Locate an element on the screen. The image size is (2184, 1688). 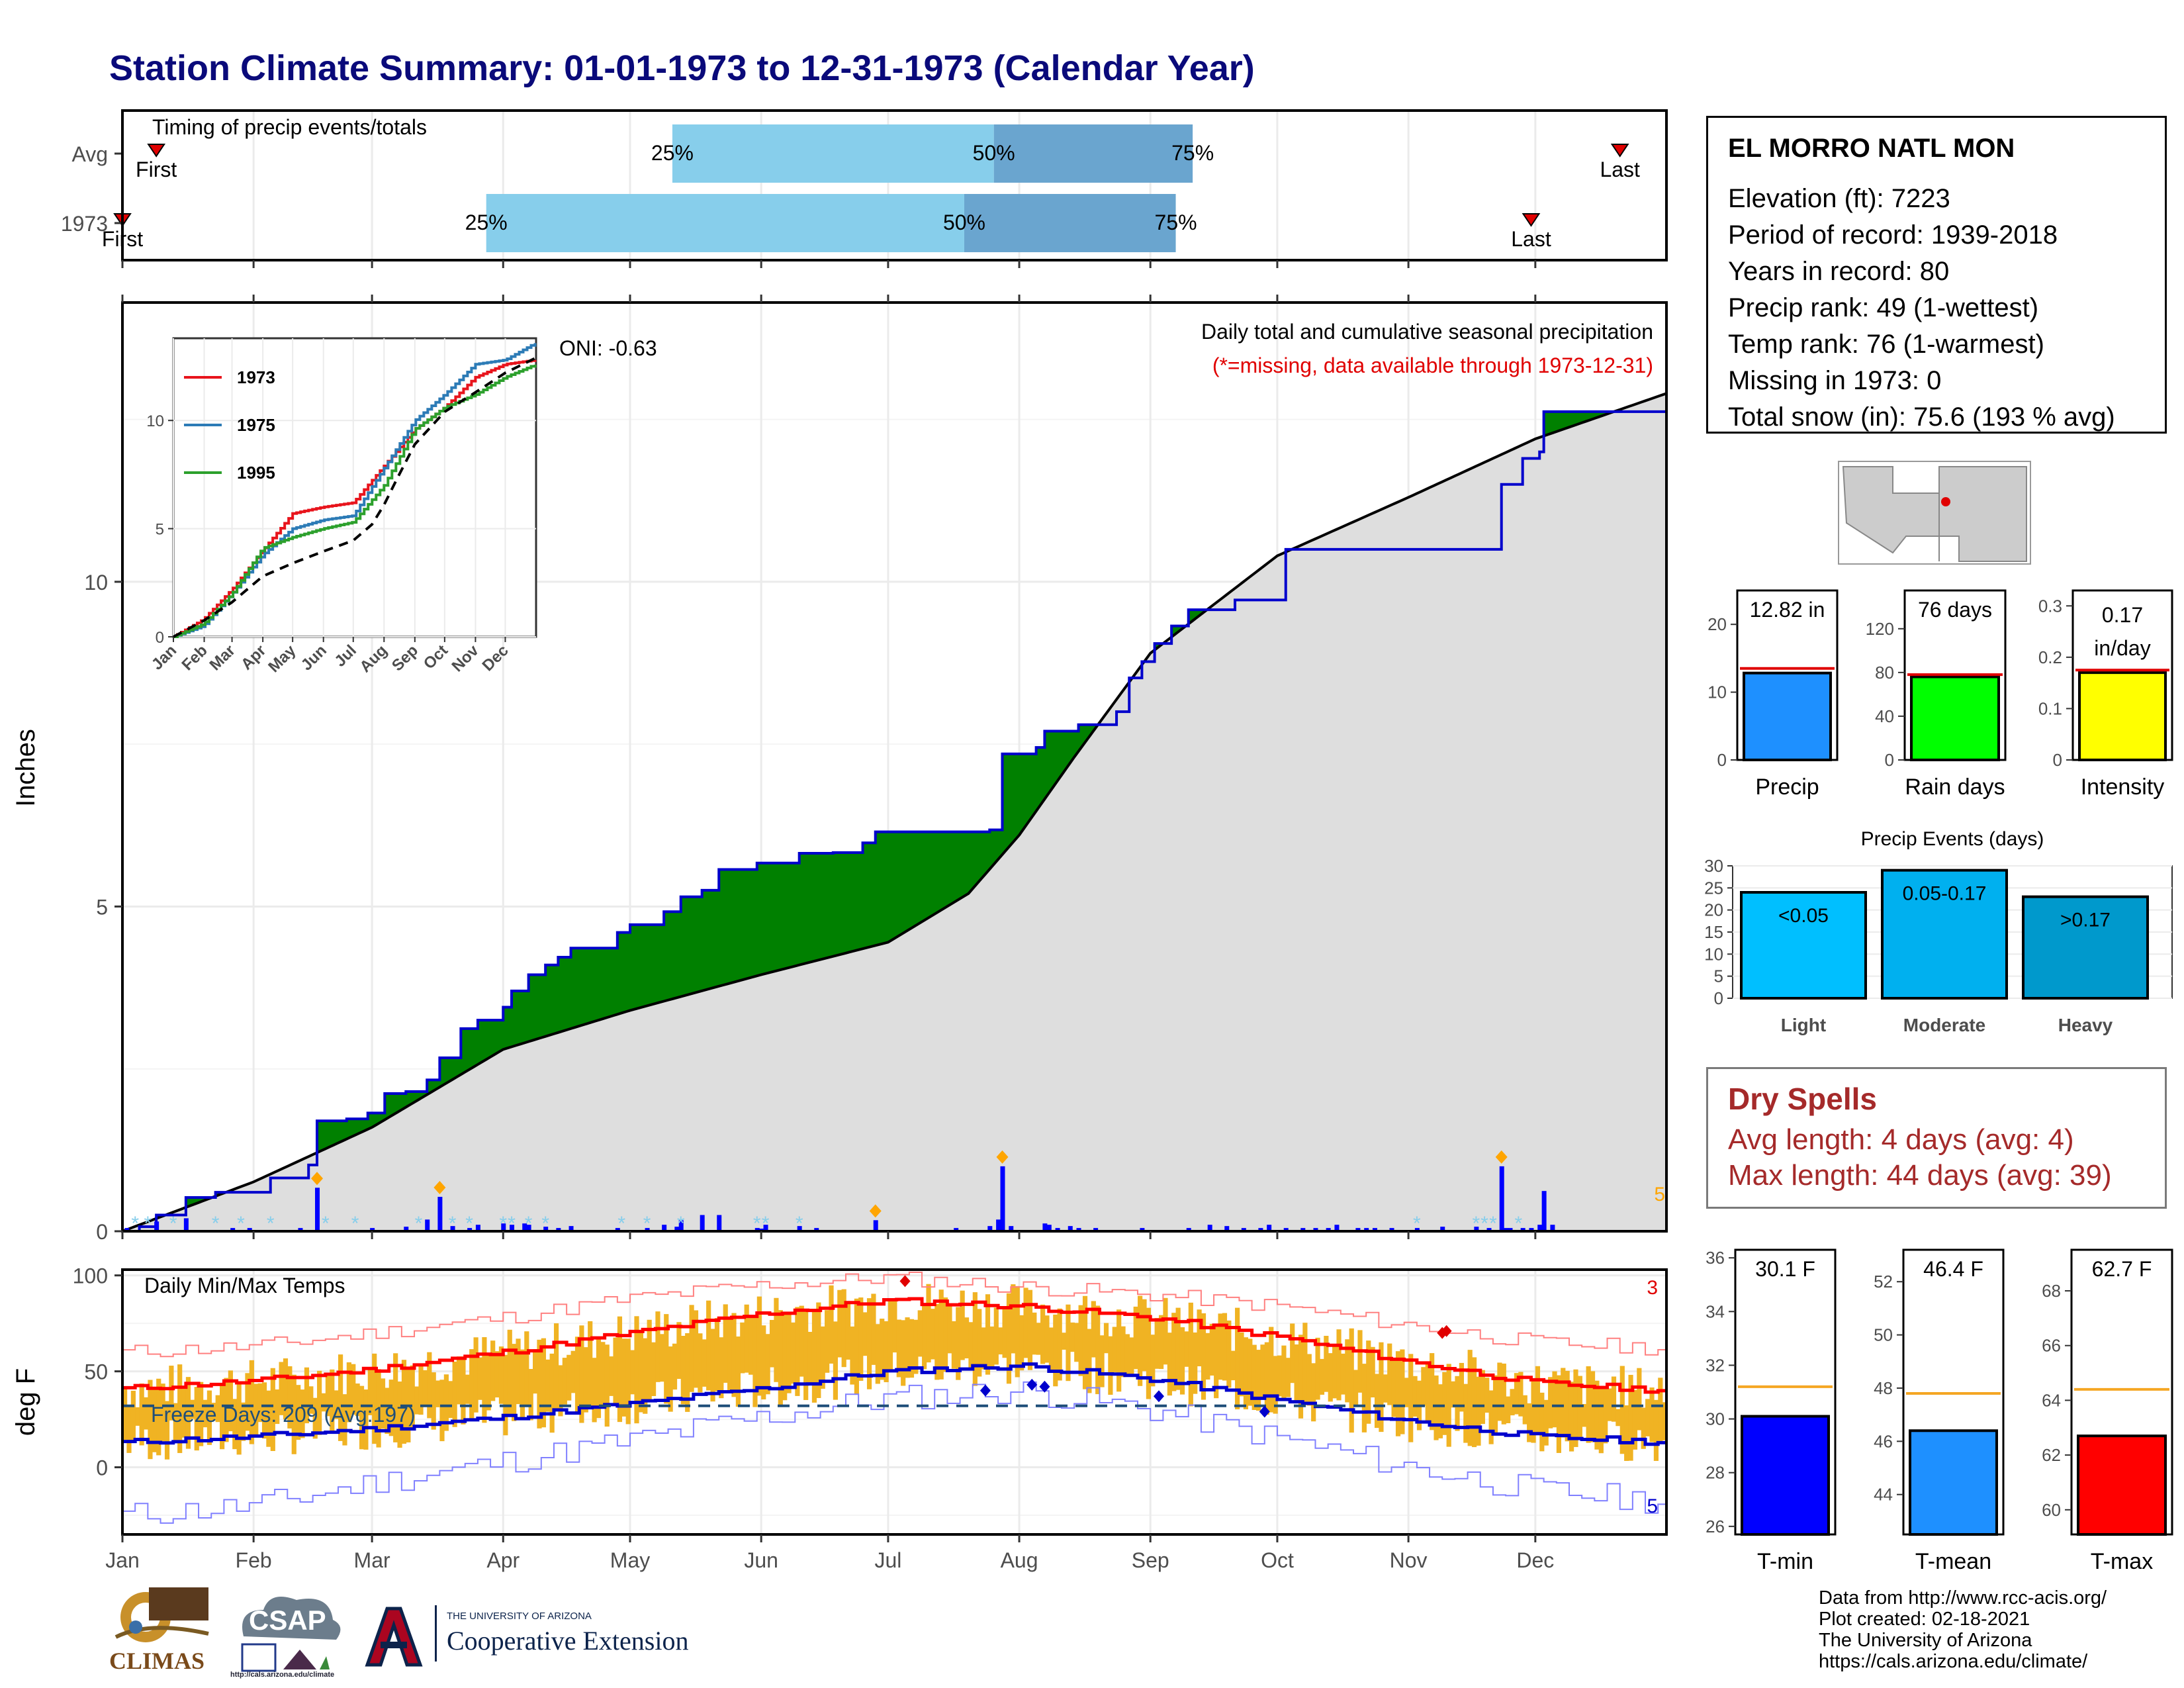
timing-label-75: 75% is located at coordinates (1192, 153).